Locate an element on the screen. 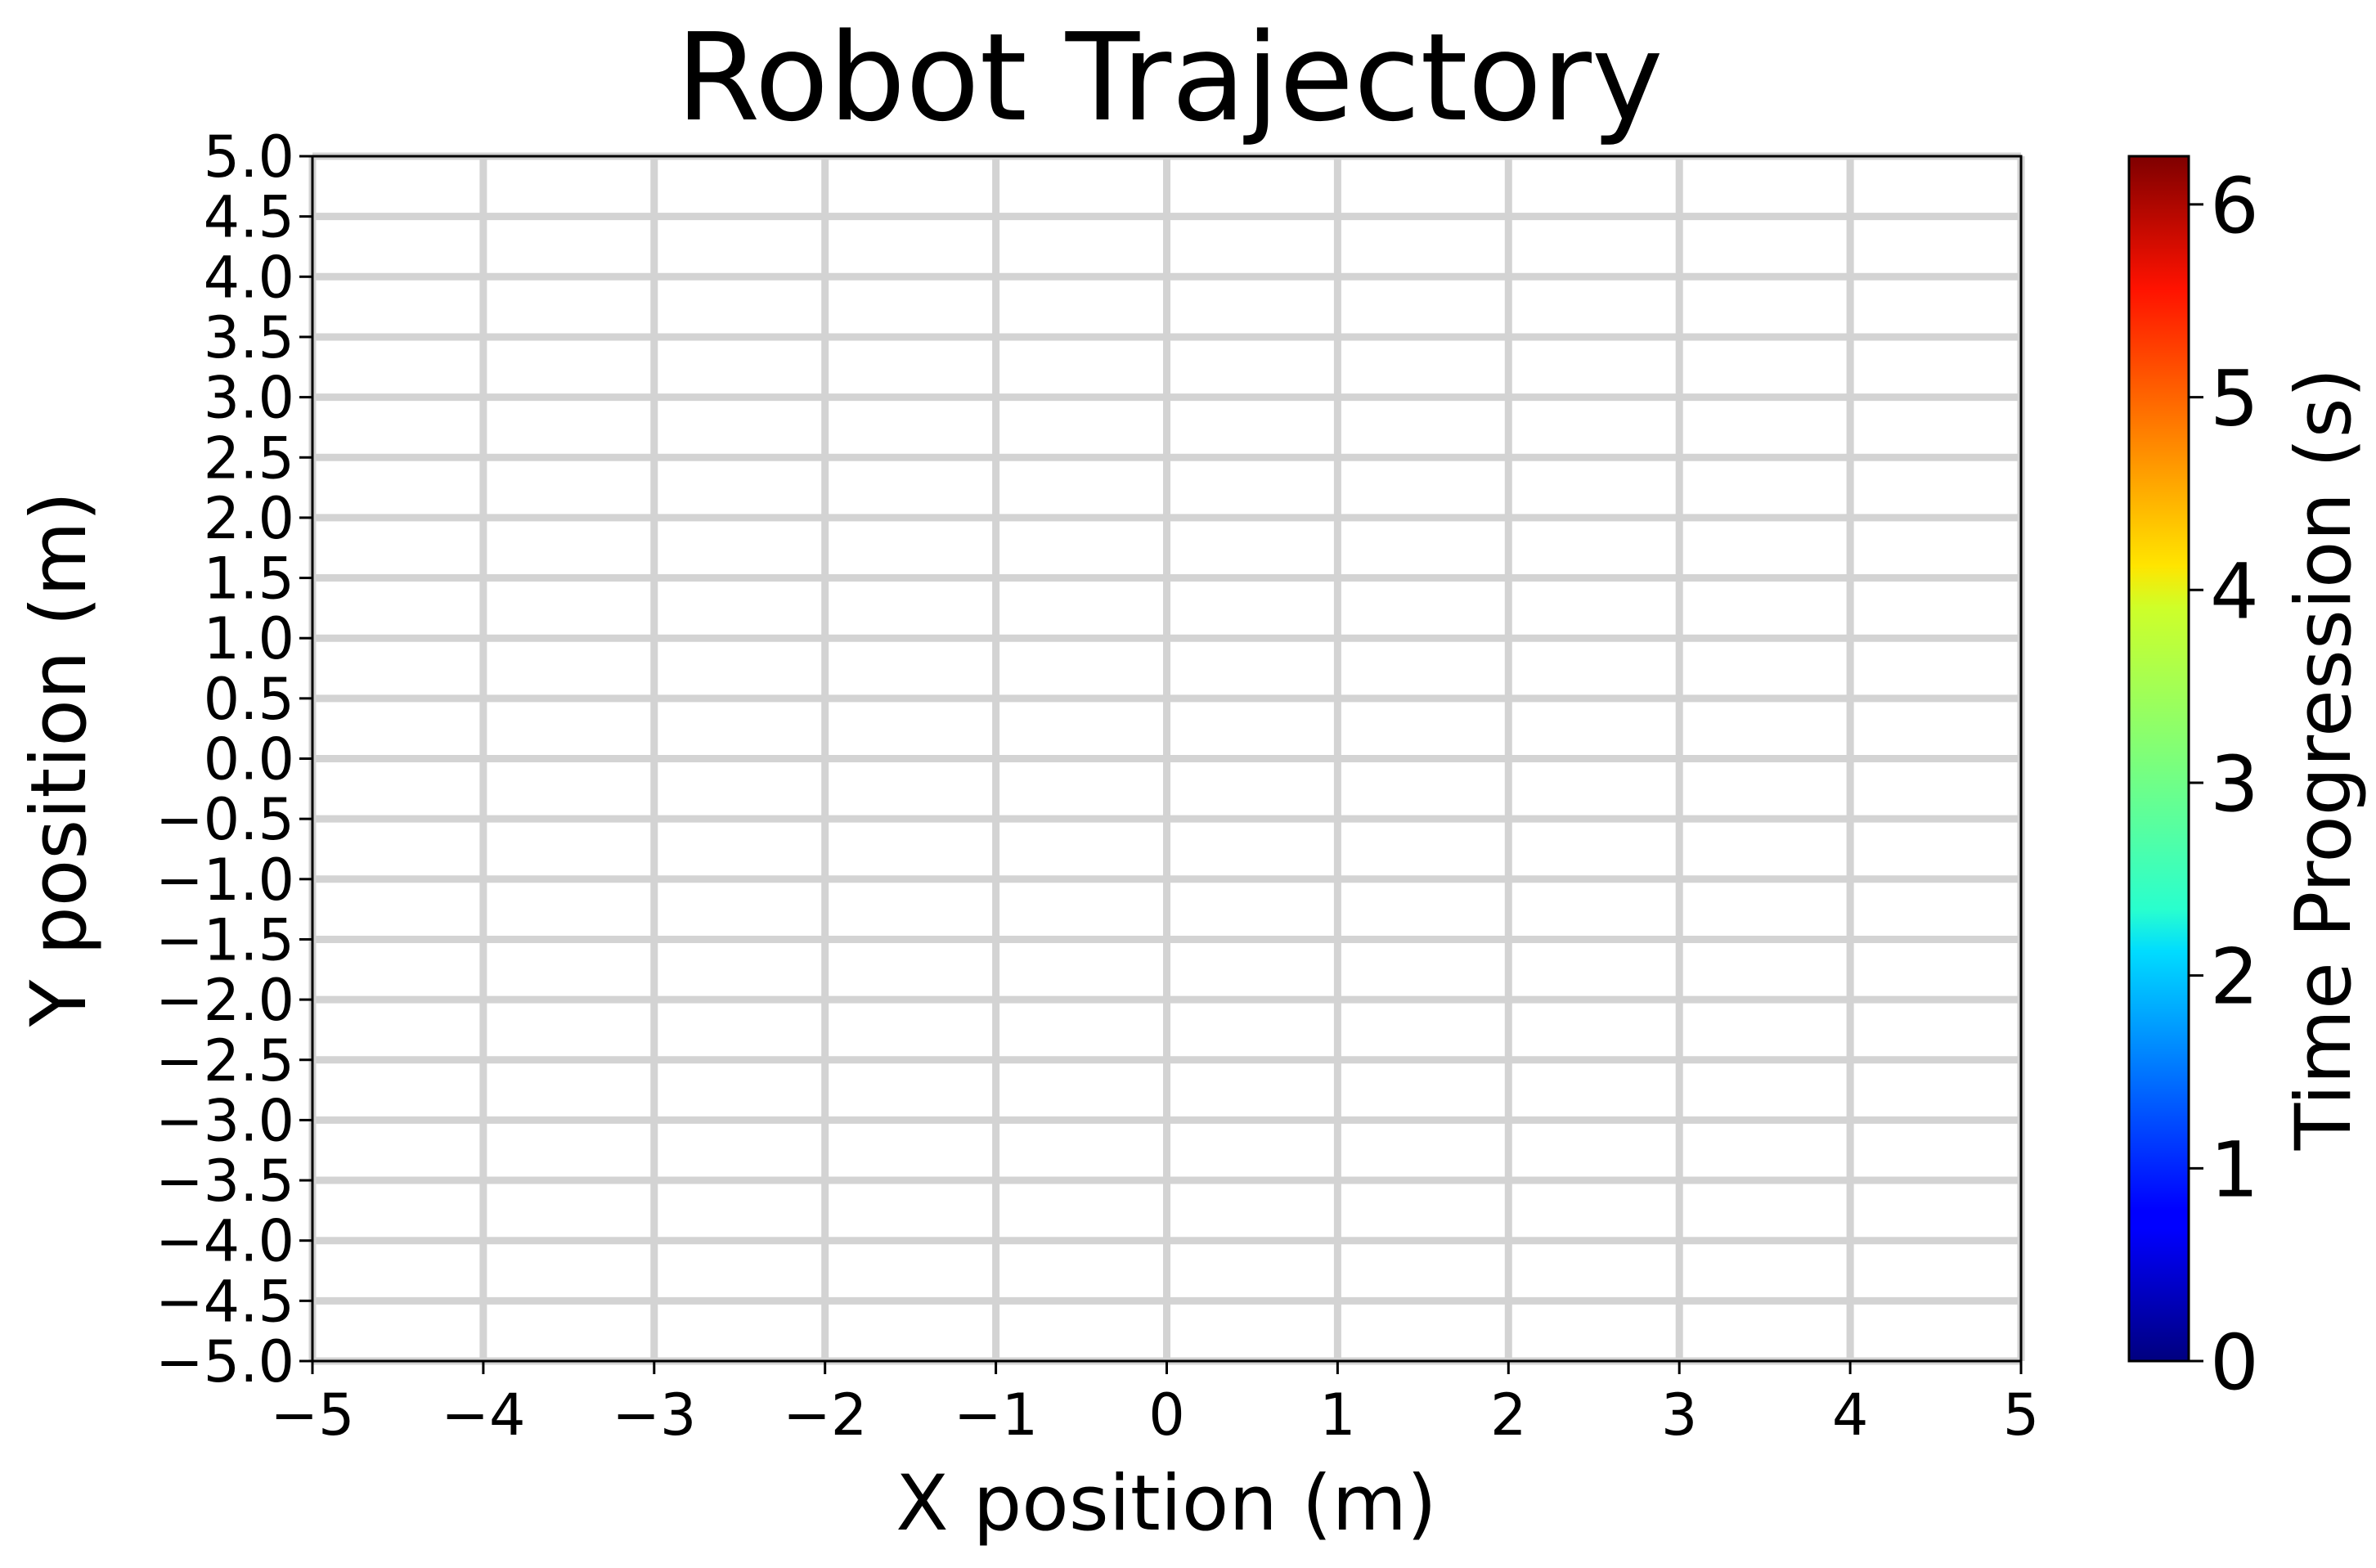  colorbar-label: Time Progression (s) is located at coordinates (2324, 759).